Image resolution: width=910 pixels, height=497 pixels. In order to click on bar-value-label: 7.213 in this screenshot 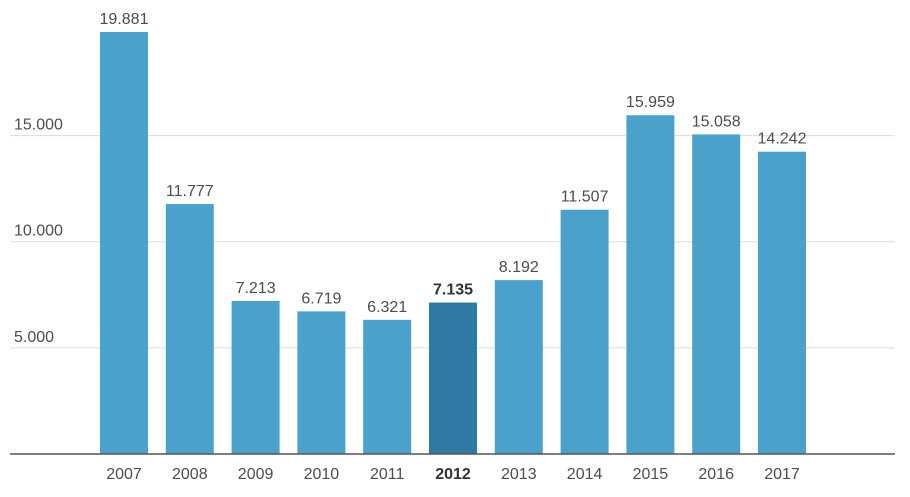, I will do `click(256, 288)`.